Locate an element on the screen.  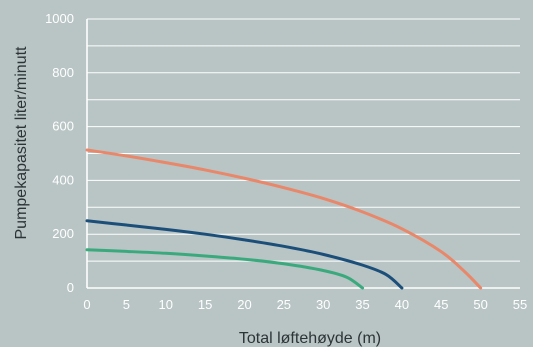
x-tick-label: 45 is located at coordinates (441, 304).